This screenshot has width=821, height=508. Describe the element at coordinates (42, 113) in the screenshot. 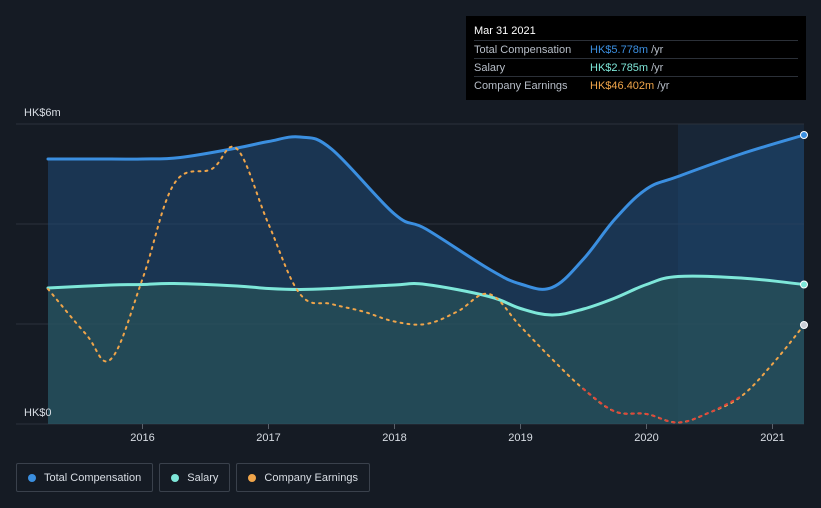

I see `y-axis-max-label: HK$6m` at that location.